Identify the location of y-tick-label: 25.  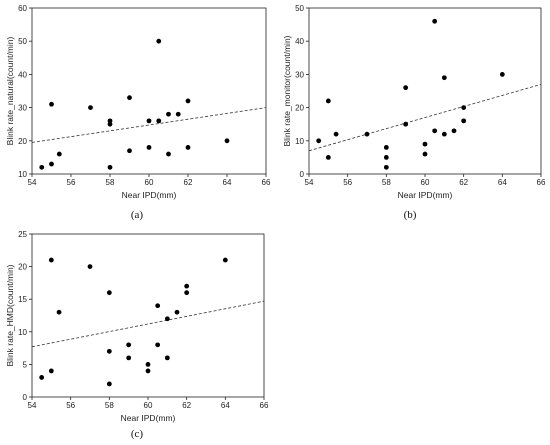
(22, 234).